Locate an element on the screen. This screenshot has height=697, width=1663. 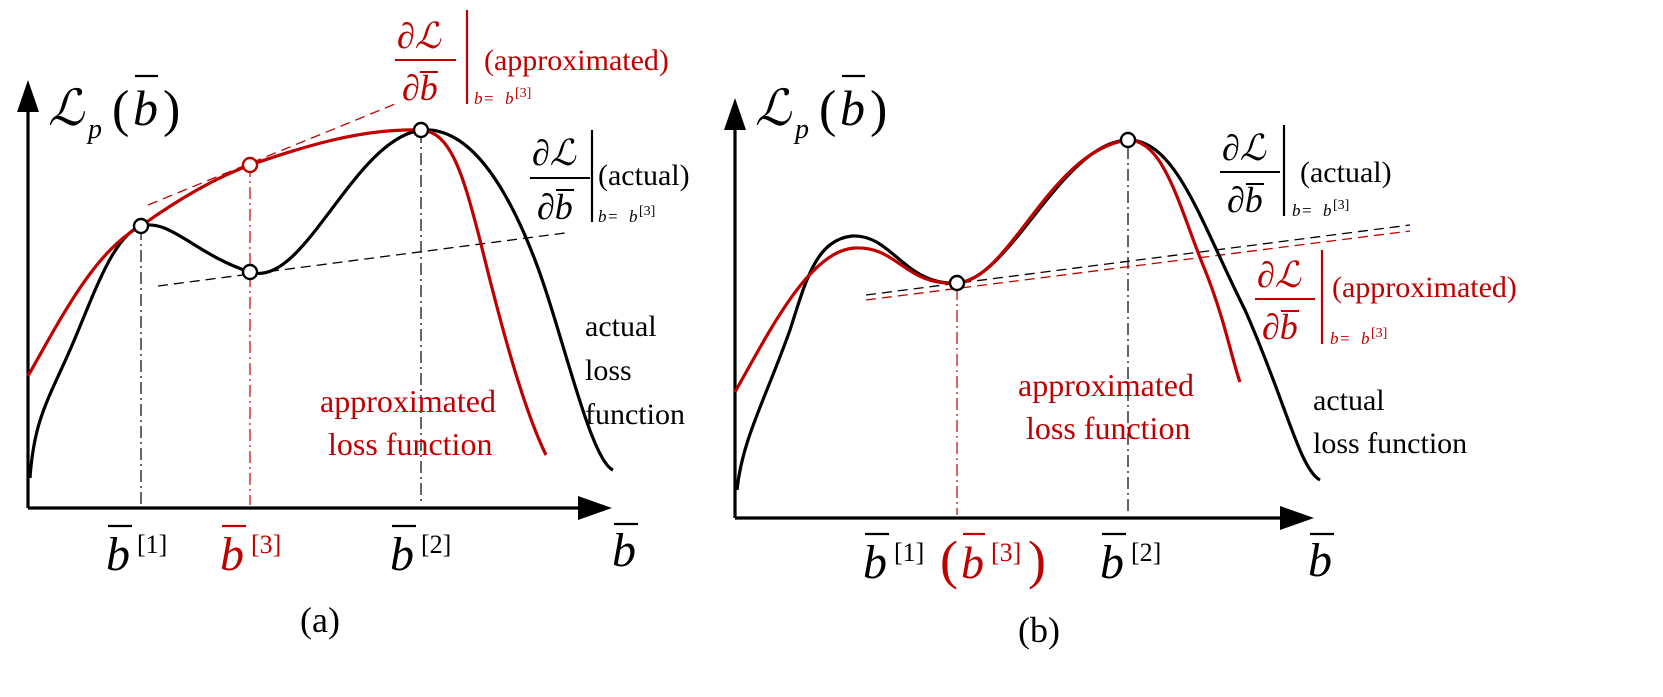
point-b1-a is located at coordinates (141, 226).